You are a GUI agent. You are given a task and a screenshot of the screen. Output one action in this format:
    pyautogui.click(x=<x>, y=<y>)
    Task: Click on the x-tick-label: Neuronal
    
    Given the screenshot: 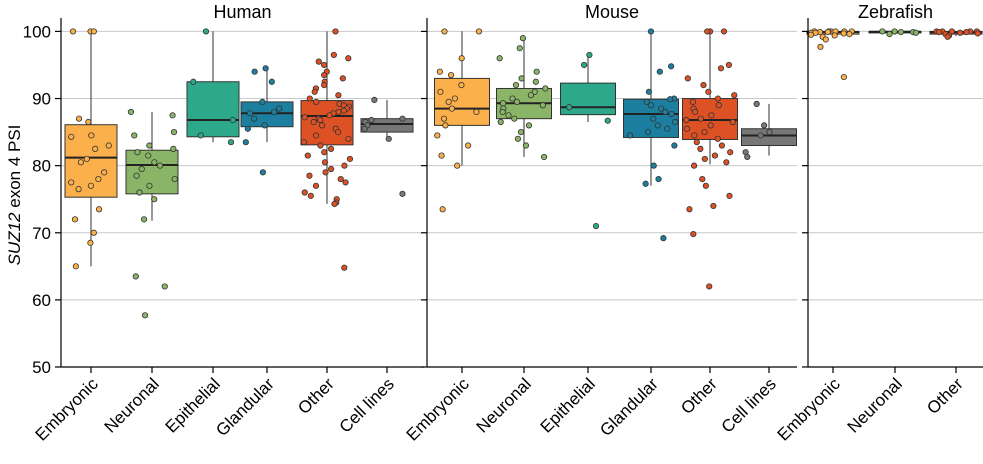 What is the action you would take?
    pyautogui.click(x=132, y=405)
    